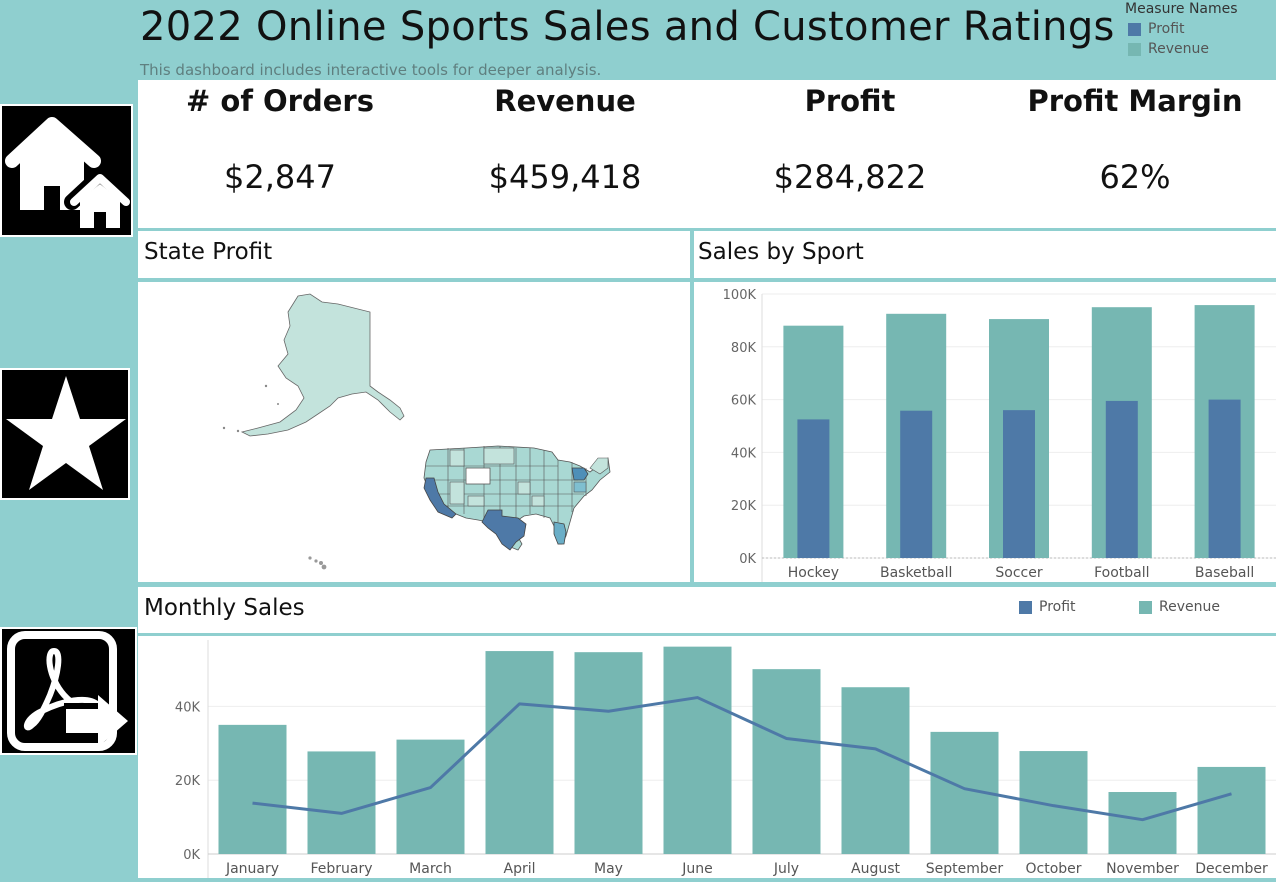 The height and width of the screenshot is (882, 1276). What do you see at coordinates (322, 365) in the screenshot?
I see `state-alaska` at bounding box center [322, 365].